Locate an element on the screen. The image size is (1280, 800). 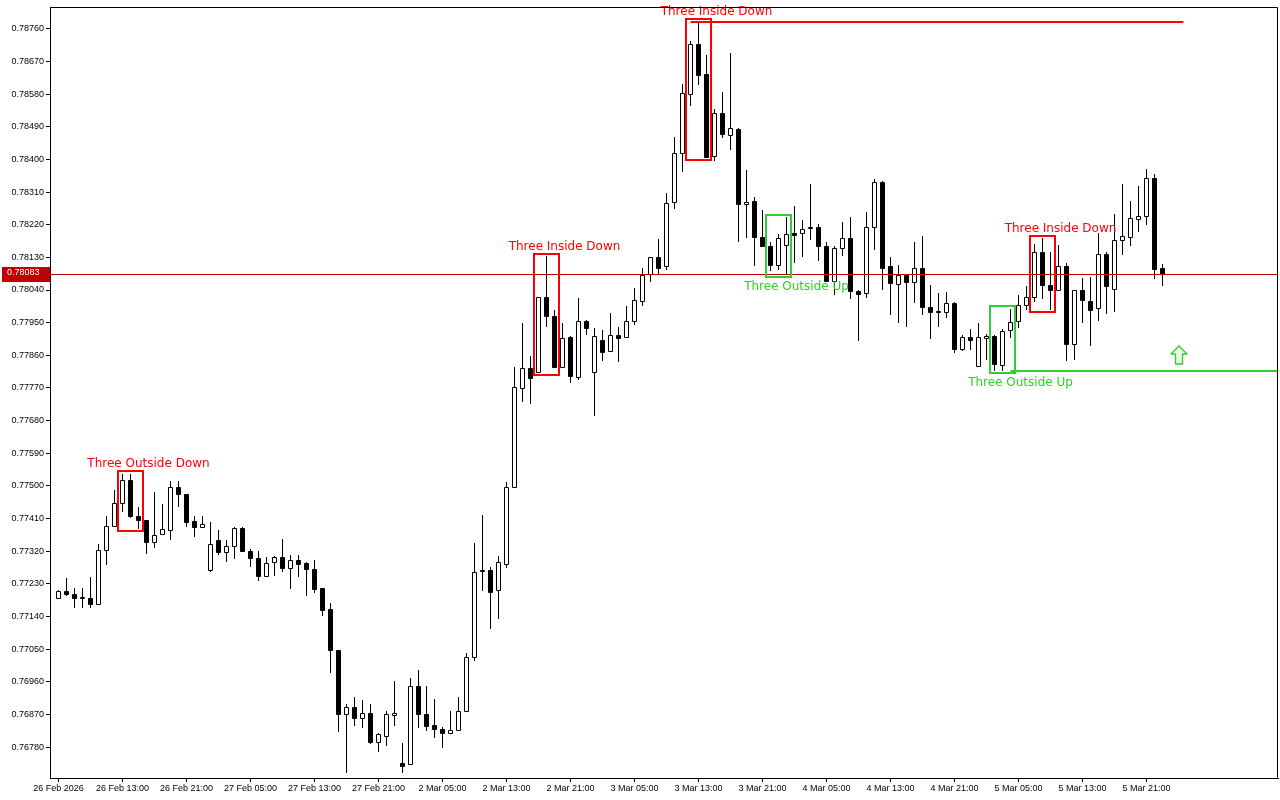
y-tick-label: 0.77590 is located at coordinates (27, 452).